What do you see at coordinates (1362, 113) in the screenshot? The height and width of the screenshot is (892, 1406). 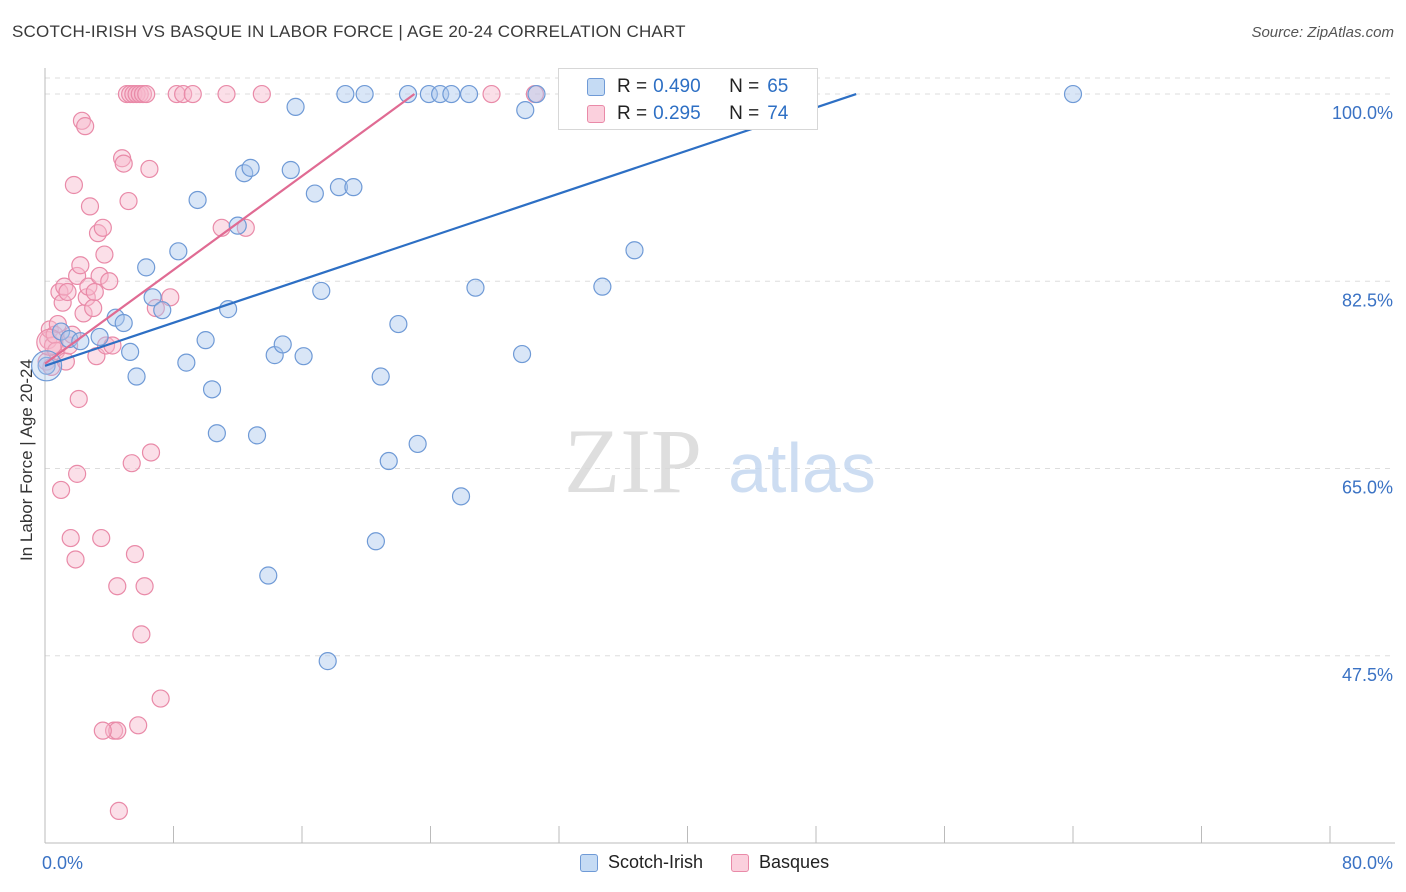 I see `y-tick-label: 100.0%` at bounding box center [1362, 113].